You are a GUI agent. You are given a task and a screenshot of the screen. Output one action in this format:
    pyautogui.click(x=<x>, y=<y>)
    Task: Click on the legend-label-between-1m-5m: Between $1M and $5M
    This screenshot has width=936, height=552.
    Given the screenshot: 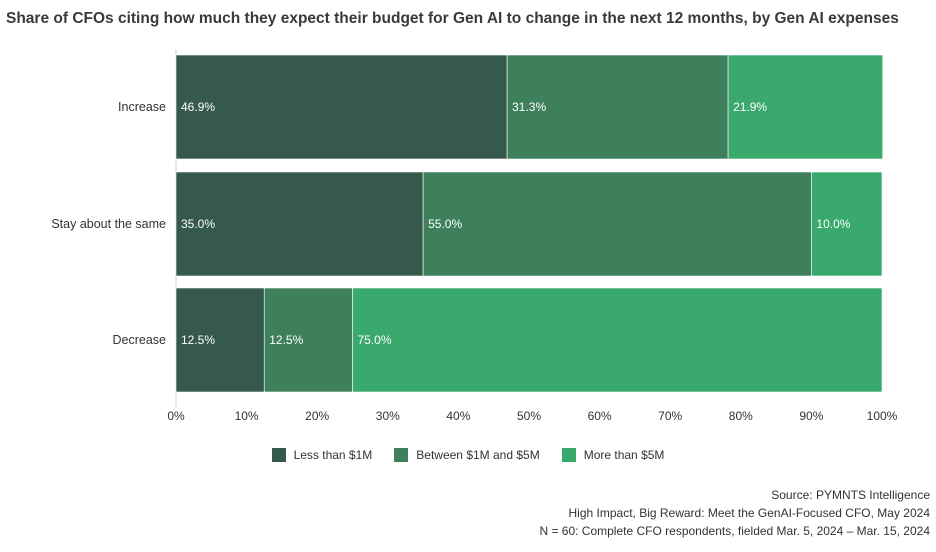 What is the action you would take?
    pyautogui.click(x=478, y=455)
    